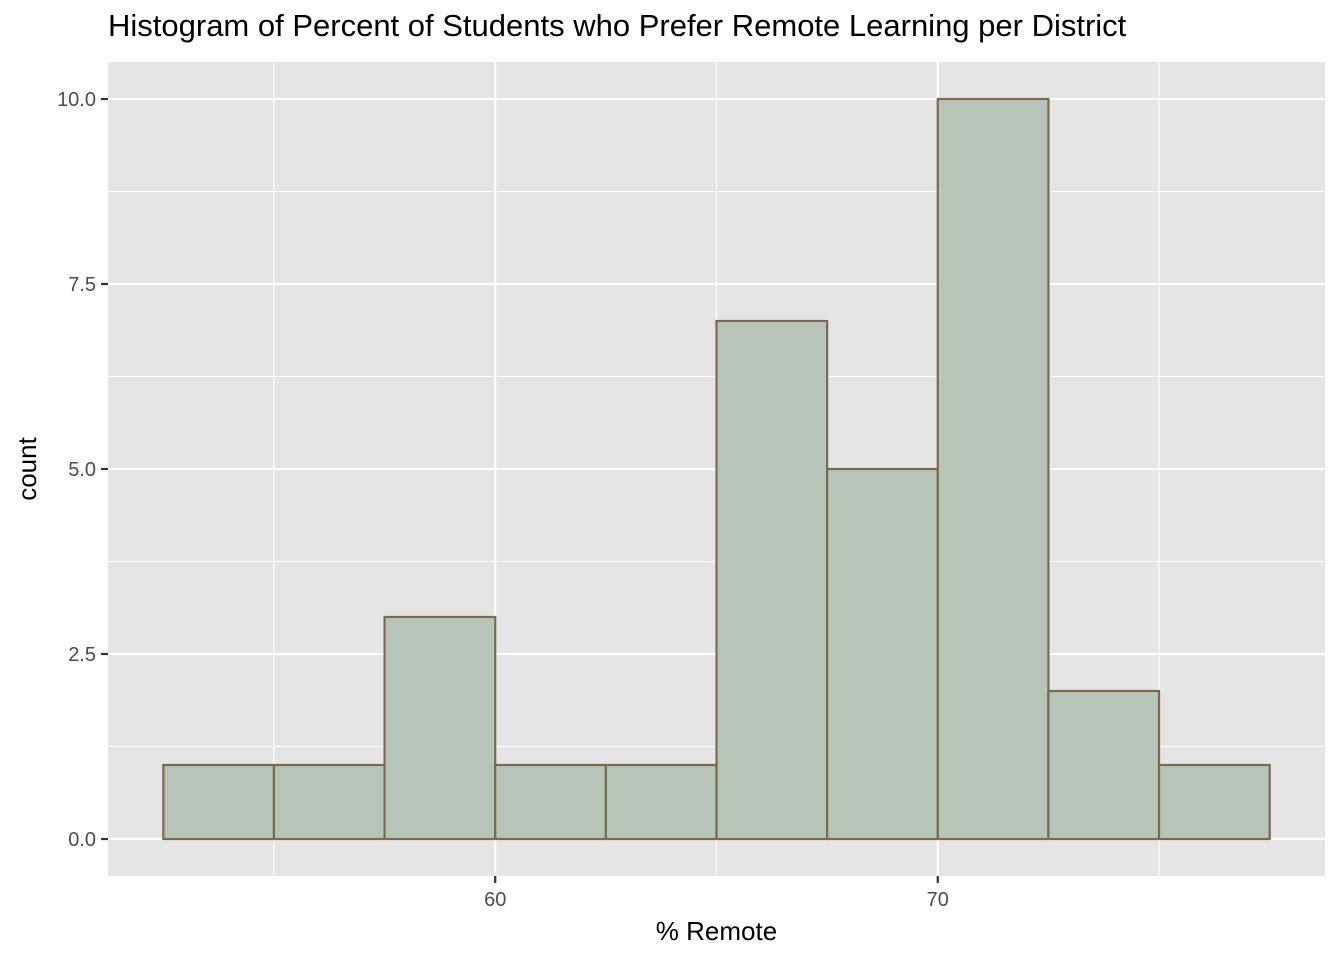 Image resolution: width=1344 pixels, height=960 pixels. What do you see at coordinates (82, 285) in the screenshot?
I see `y-tick-label: 7.5` at bounding box center [82, 285].